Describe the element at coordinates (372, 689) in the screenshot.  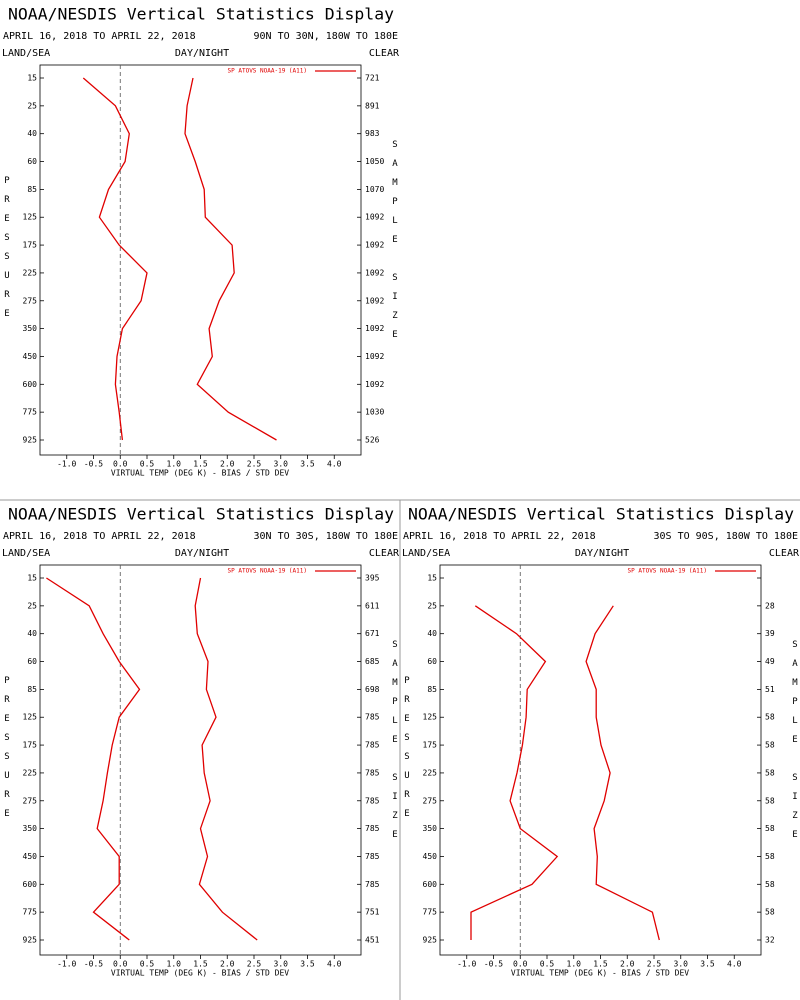
I see `sample-size: 698` at that location.